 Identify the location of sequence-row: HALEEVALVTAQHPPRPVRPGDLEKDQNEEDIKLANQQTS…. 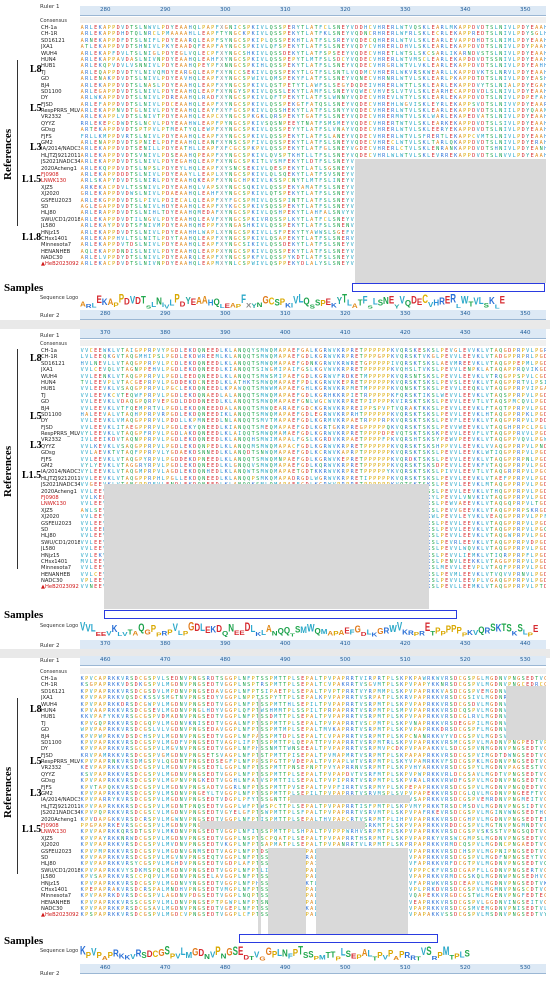
(313, 414).